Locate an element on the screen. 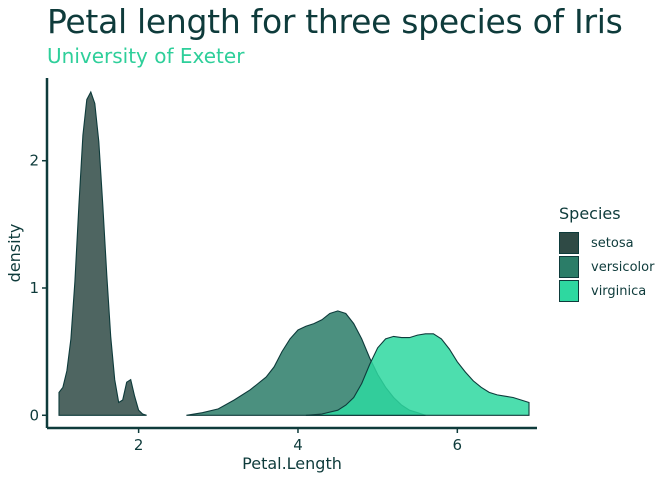 Image resolution: width=672 pixels, height=480 pixels. y-tick-label: 0 is located at coordinates (34, 415).